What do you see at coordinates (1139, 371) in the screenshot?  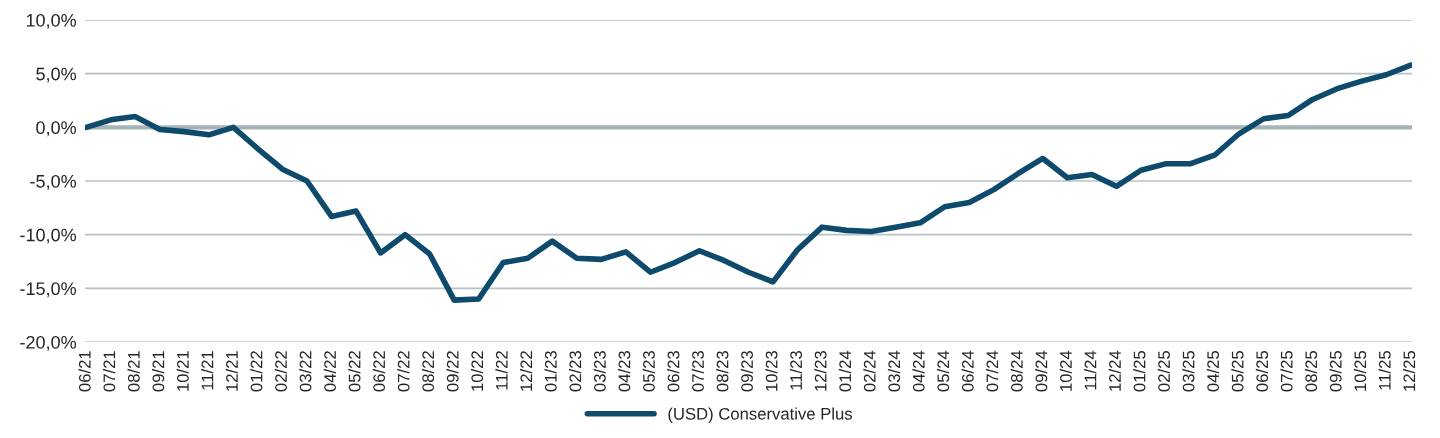 I see `x-tick-label: 01/25` at bounding box center [1139, 371].